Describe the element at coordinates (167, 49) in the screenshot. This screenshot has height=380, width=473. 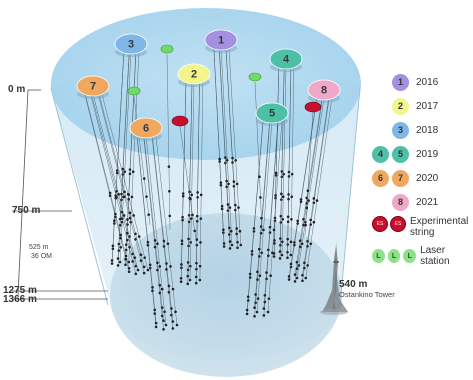
I see `laser-station-marker` at that location.